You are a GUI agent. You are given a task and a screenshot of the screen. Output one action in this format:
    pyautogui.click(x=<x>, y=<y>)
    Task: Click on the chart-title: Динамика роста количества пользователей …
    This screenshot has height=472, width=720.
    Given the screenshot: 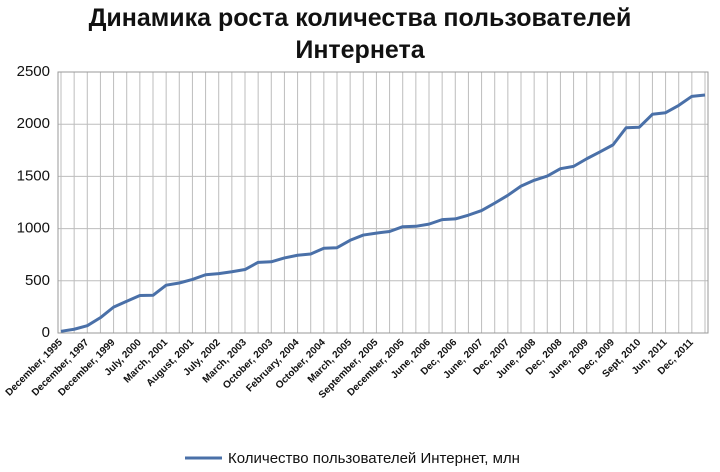 What is the action you would take?
    pyautogui.click(x=360, y=34)
    